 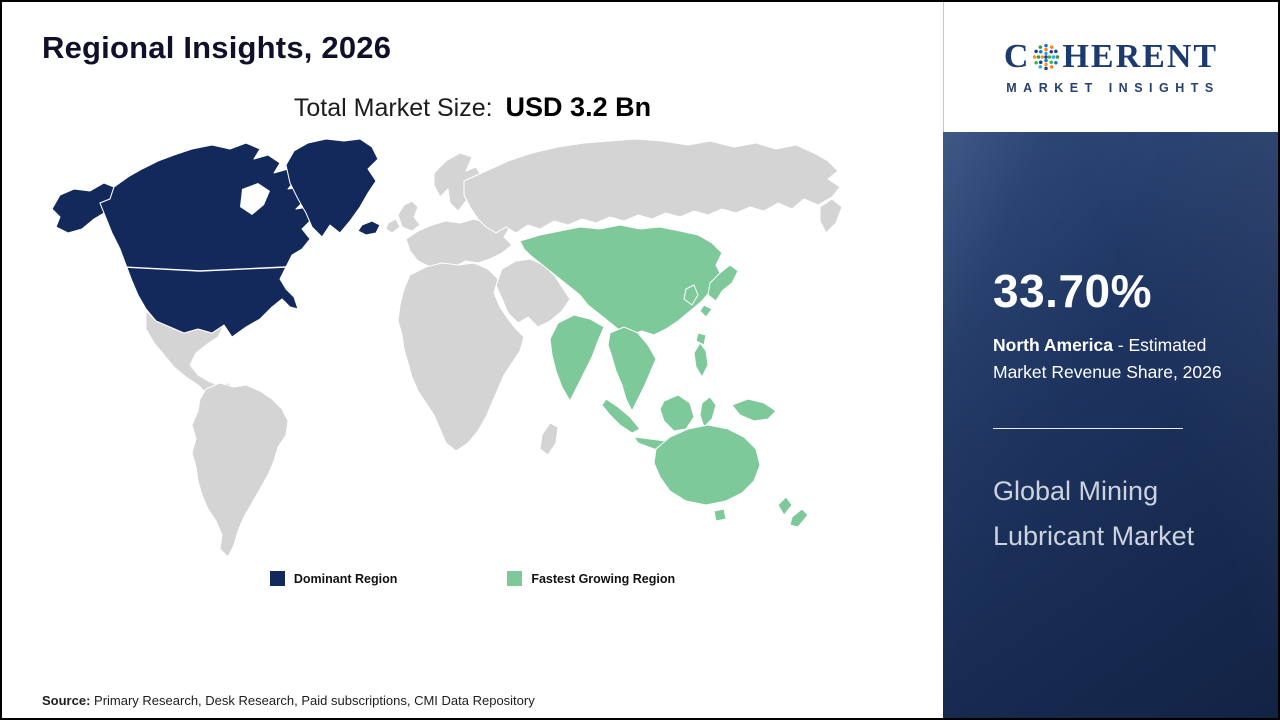 I want to click on brand-letters-rest: HERENT, so click(x=1140, y=56).